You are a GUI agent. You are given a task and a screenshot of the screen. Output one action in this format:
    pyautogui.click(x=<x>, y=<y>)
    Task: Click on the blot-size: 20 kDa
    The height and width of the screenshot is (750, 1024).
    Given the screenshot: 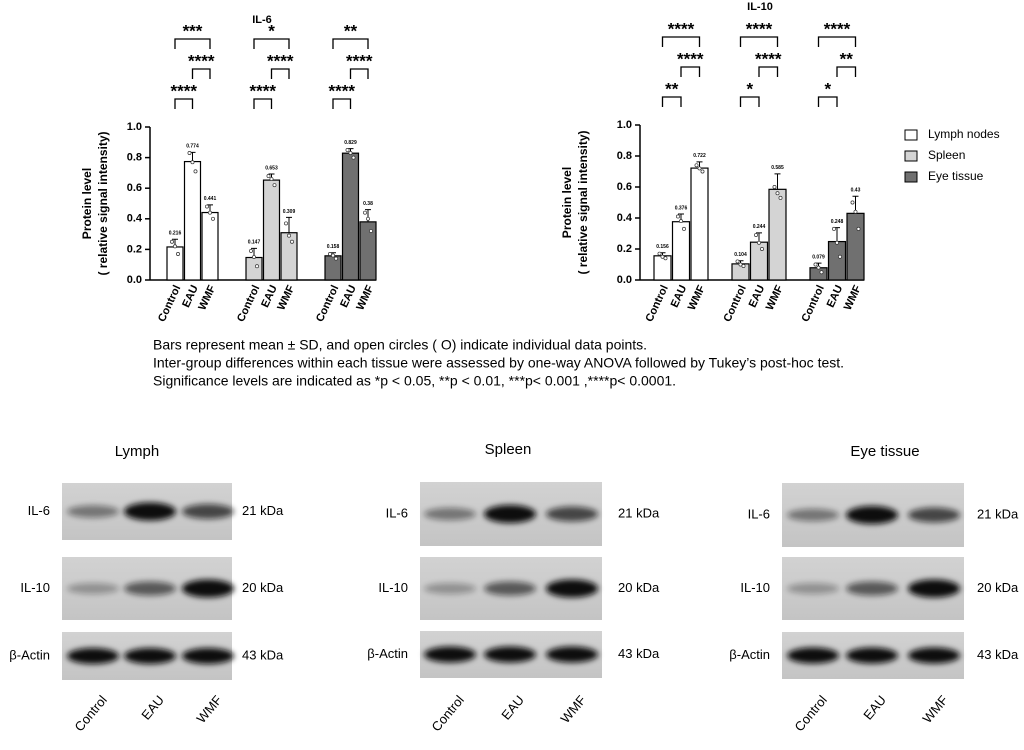 What is the action you would take?
    pyautogui.click(x=998, y=587)
    